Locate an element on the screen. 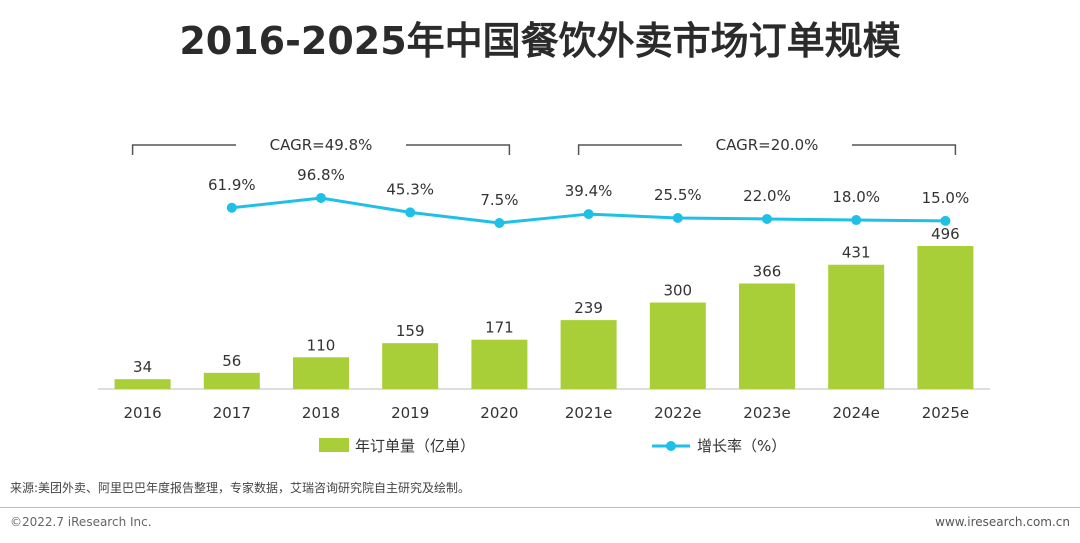 The height and width of the screenshot is (543, 1080). legend-bar-swatch is located at coordinates (334, 445).